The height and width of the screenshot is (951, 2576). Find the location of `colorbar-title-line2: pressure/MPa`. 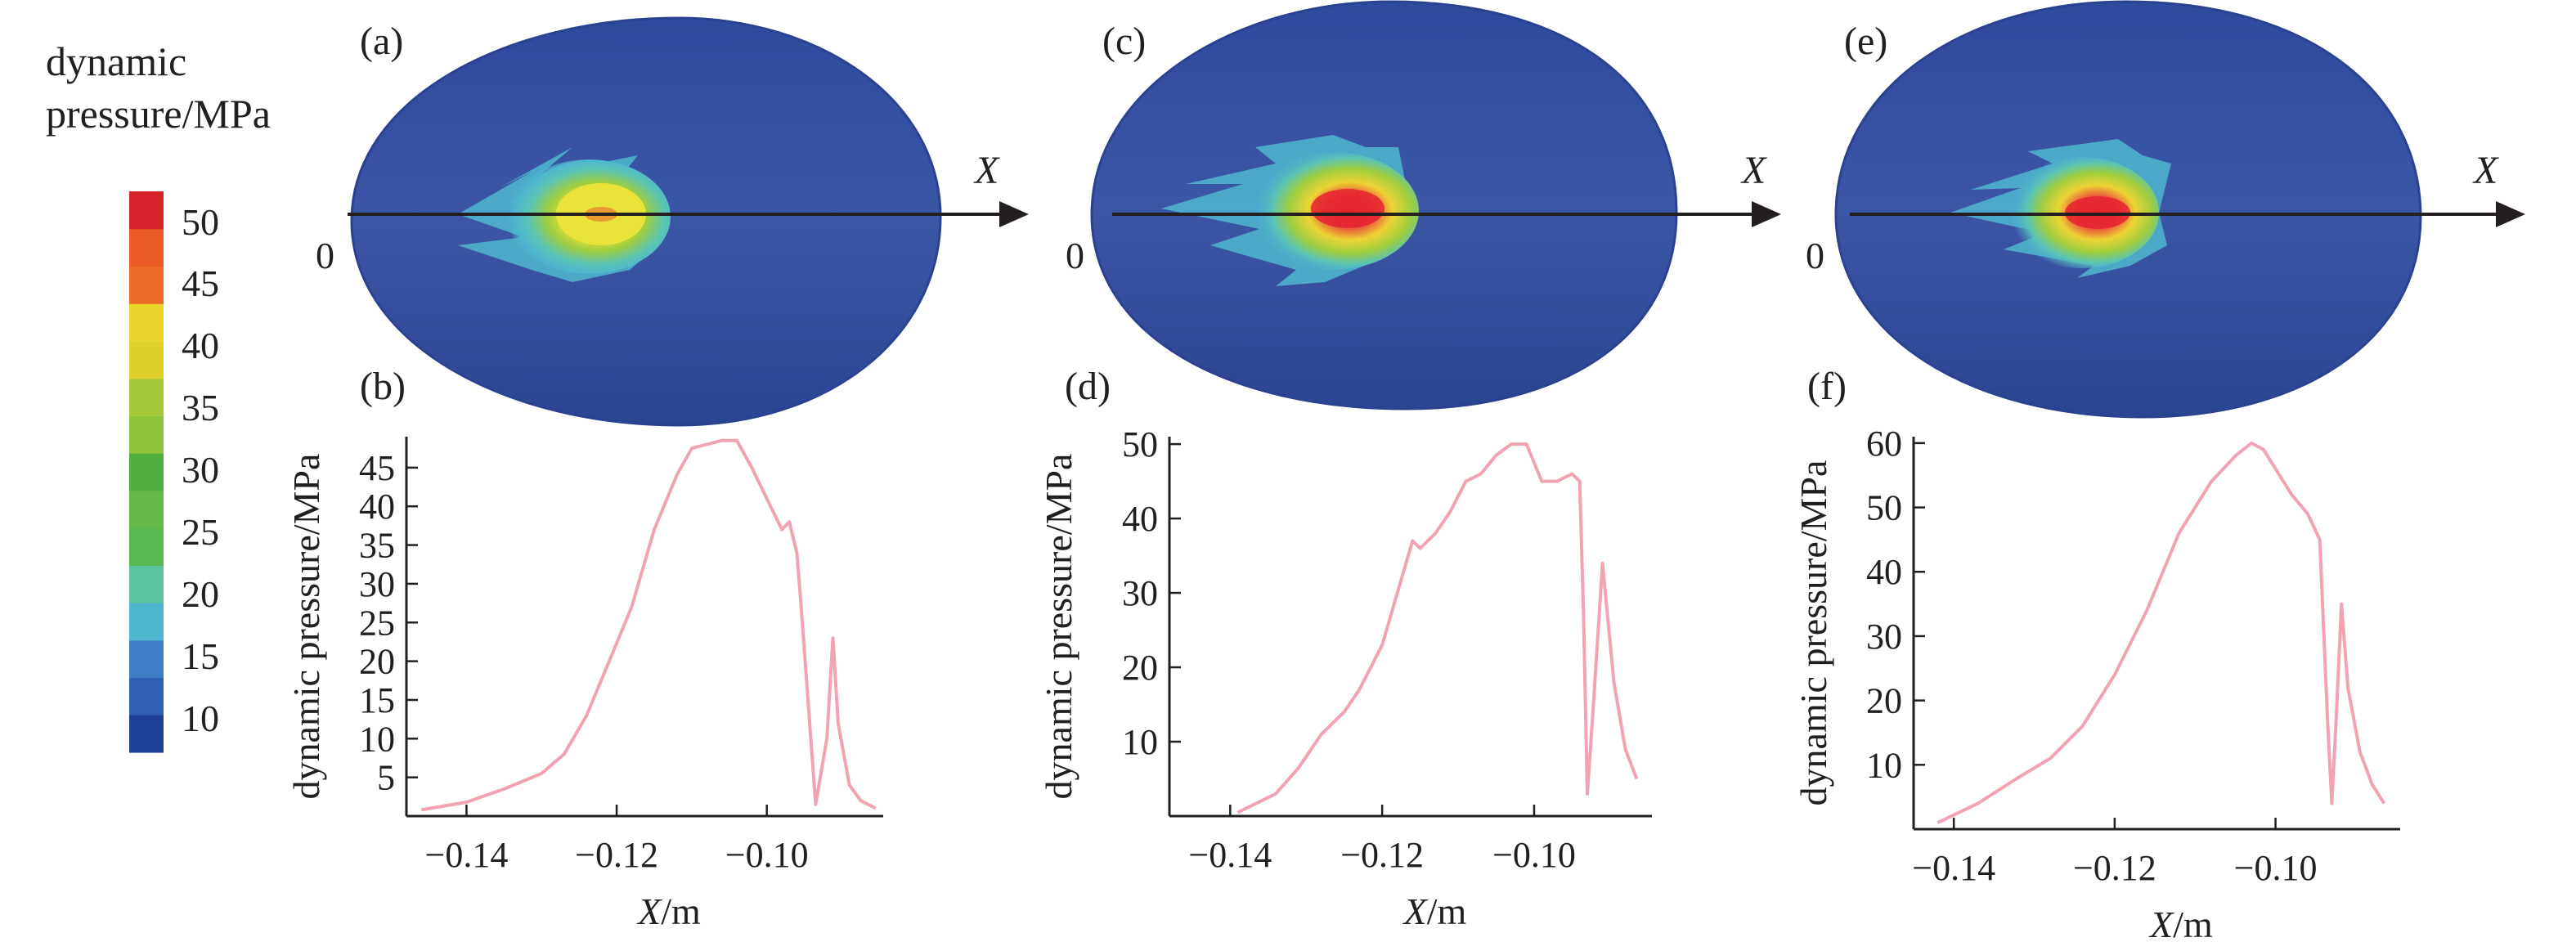

colorbar-title-line2: pressure/MPa is located at coordinates (158, 114).